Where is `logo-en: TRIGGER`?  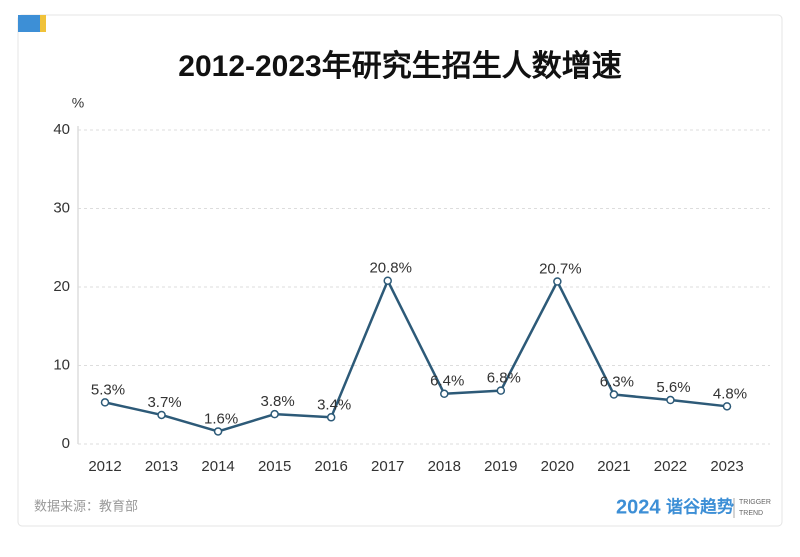 logo-en: TRIGGER is located at coordinates (755, 502).